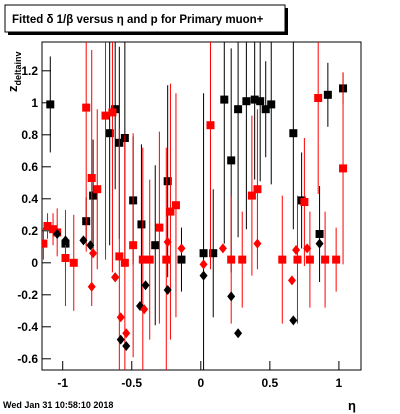  What do you see at coordinates (62, 383) in the screenshot?
I see `x-tick-label: -1` at bounding box center [62, 383].